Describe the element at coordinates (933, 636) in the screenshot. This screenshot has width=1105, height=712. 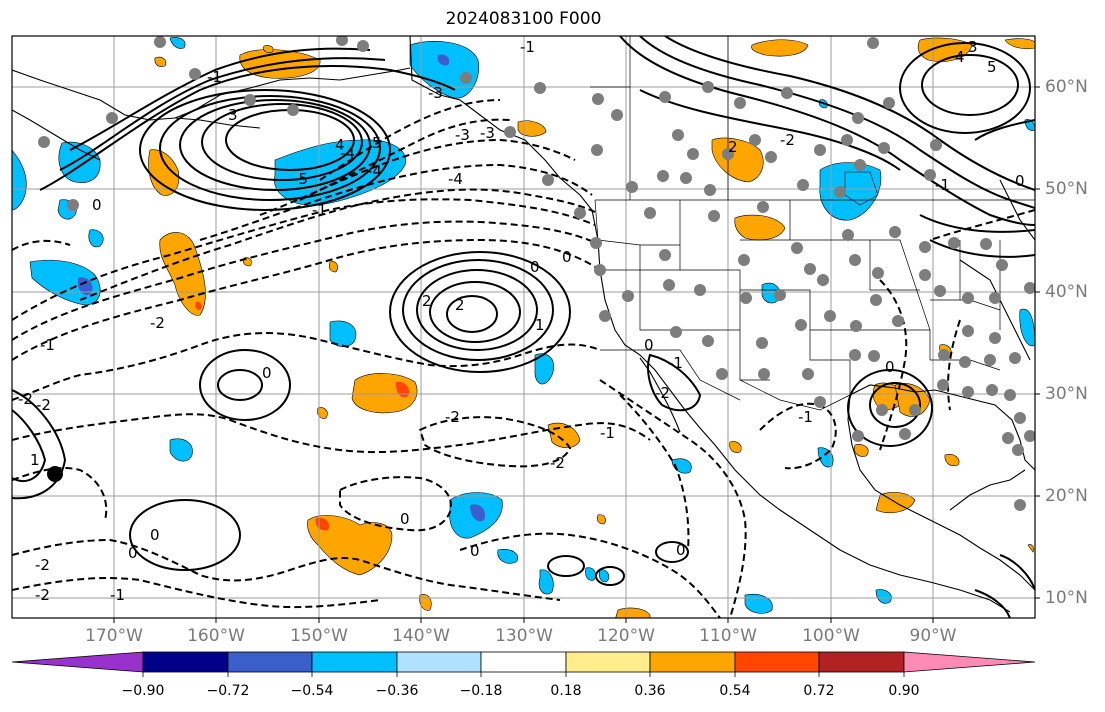
I see `lon-label: 90°W` at that location.